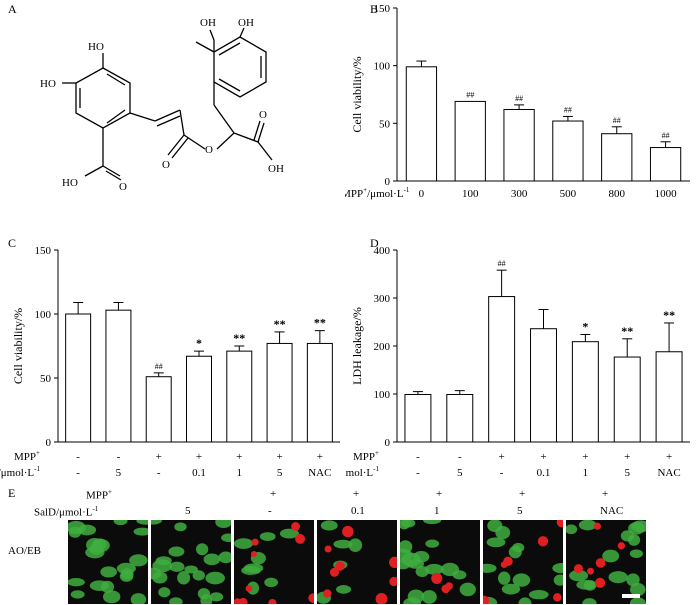 This screenshot has width=700, height=605. I want to click on chart-d-ylabel: LDH leakage/%, so click(357, 346).